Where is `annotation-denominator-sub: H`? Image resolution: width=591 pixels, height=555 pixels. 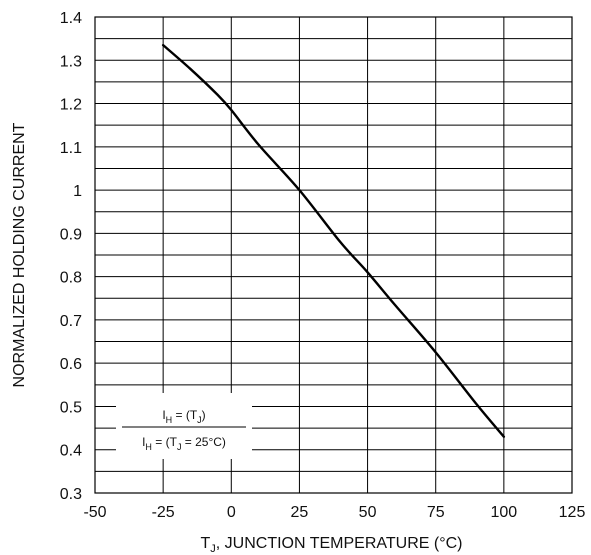 annotation-denominator-sub: H is located at coordinates (148, 447).